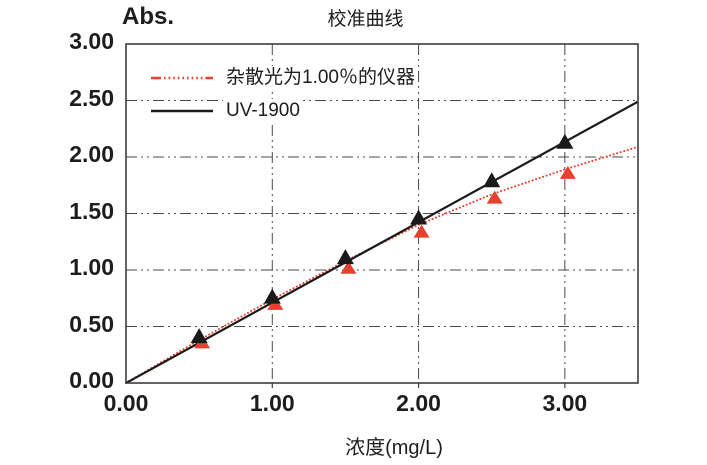 This screenshot has height=465, width=707. What do you see at coordinates (91, 41) in the screenshot?
I see `y-tick-label: 3.00` at bounding box center [91, 41].